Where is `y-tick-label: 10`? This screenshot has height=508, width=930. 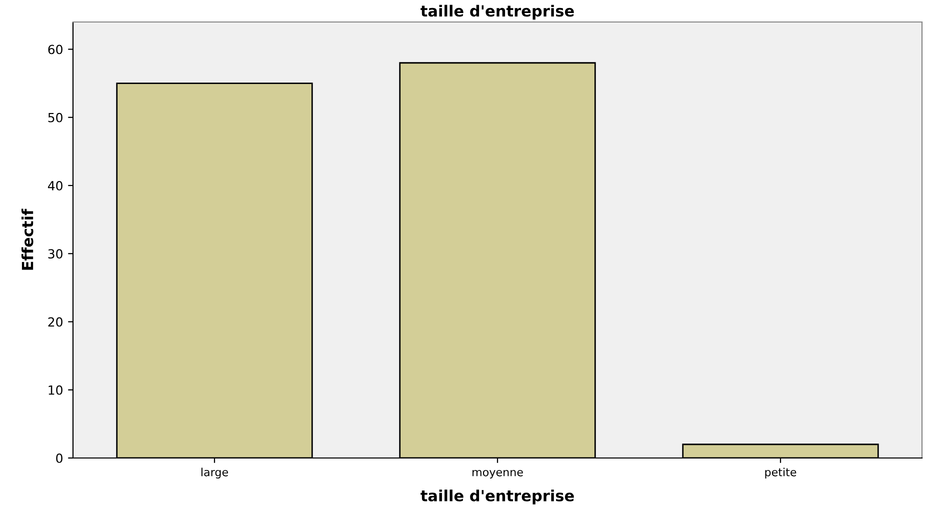 y-tick-label: 10 is located at coordinates (55, 390).